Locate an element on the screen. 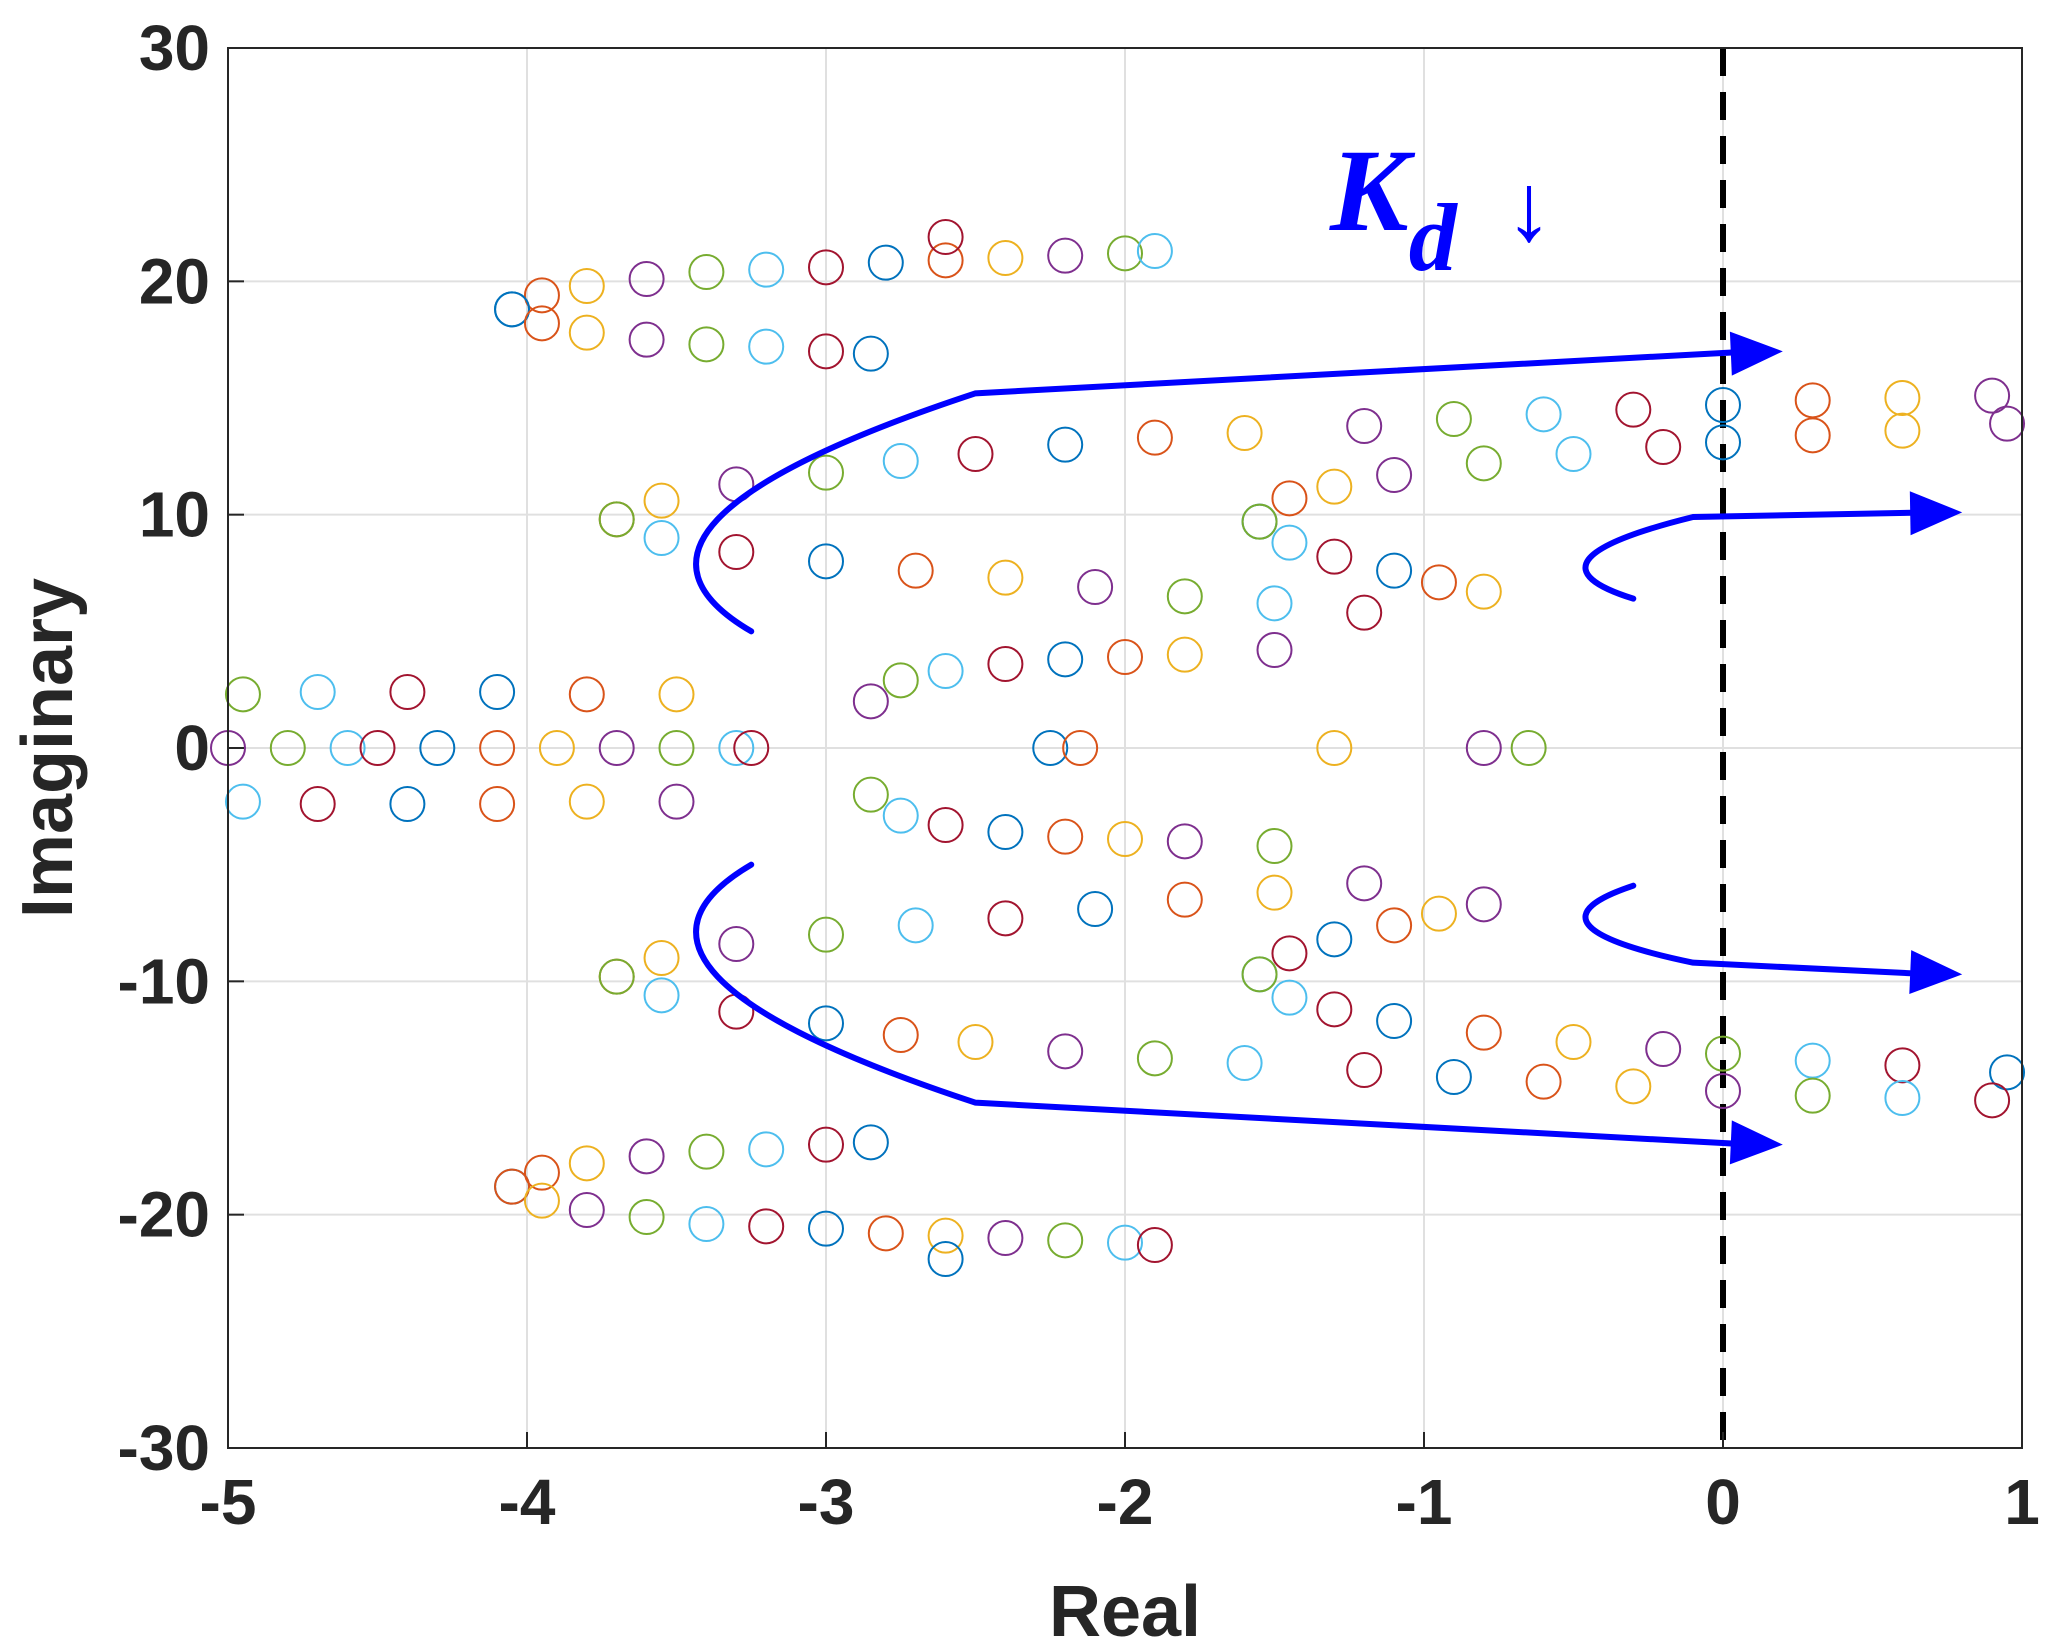 The width and height of the screenshot is (2047, 1650). svg-text: Kd is located at coordinates (1394, 208).